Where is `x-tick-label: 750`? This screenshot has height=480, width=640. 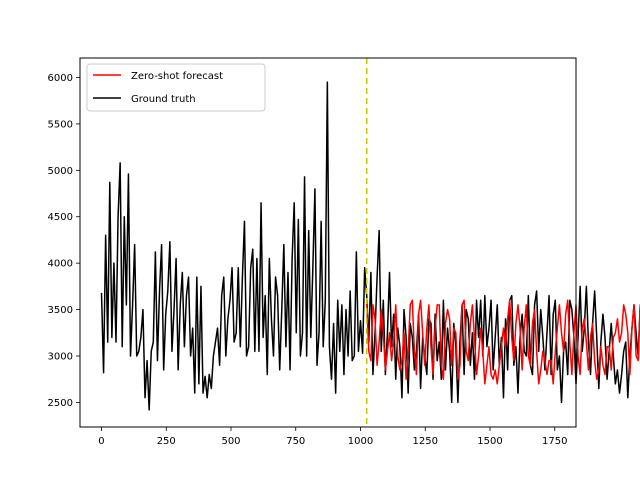 x-tick-label: 750 is located at coordinates (295, 441).